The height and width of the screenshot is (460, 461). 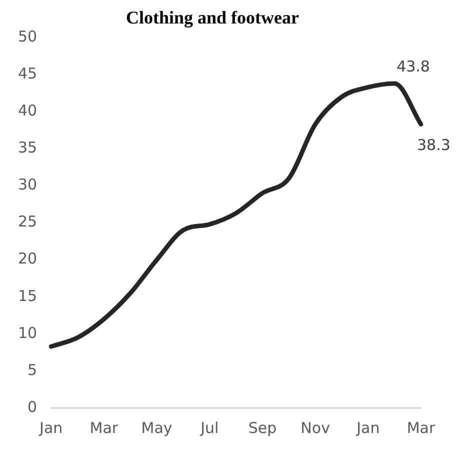 I want to click on y-tick-label: 0, so click(x=33, y=407).